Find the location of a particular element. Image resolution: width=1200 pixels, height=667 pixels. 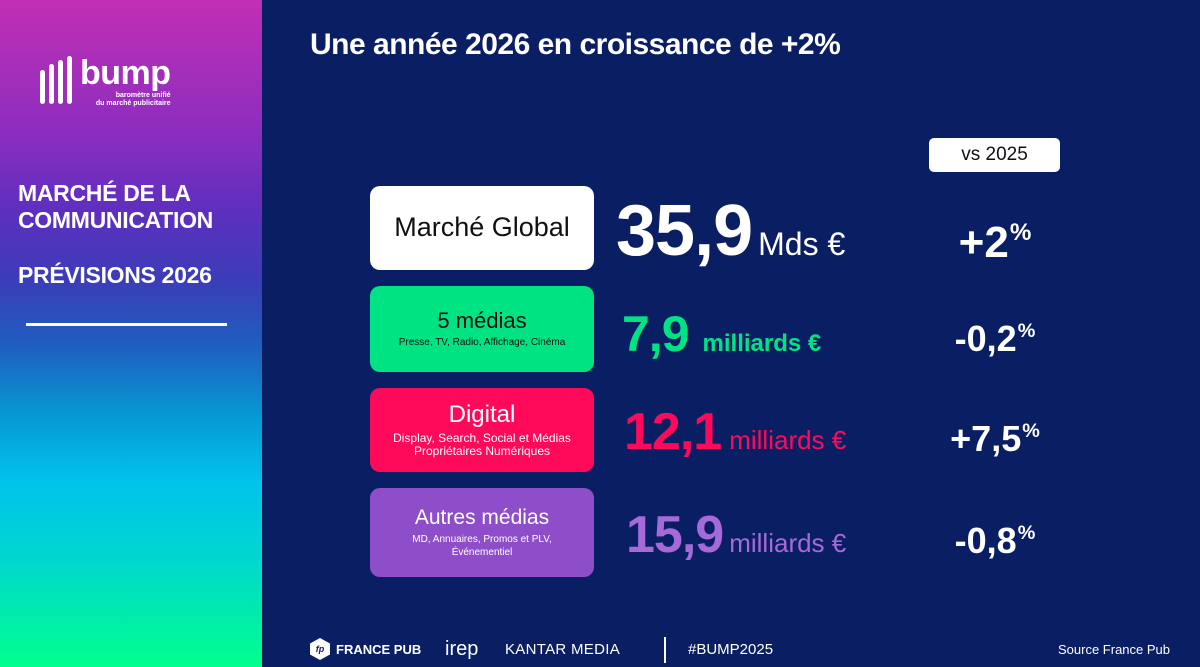

logo-word: bump is located at coordinates (125, 73).